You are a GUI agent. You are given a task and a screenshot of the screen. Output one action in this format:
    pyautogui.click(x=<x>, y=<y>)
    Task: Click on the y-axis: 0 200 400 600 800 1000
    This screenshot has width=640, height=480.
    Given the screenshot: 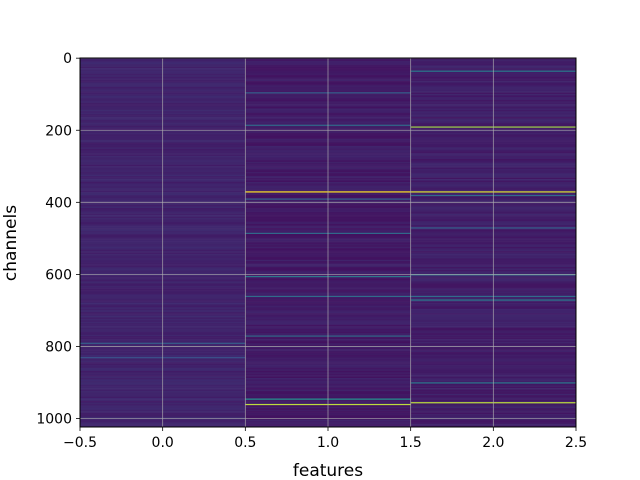 What is the action you would take?
    pyautogui.click(x=58, y=239)
    